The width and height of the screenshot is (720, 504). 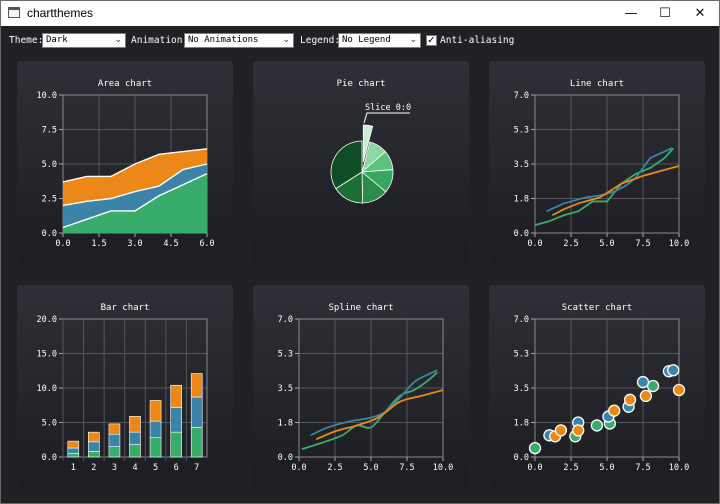 I want to click on legend-combobox: No Legend ⌄, so click(x=379, y=40).